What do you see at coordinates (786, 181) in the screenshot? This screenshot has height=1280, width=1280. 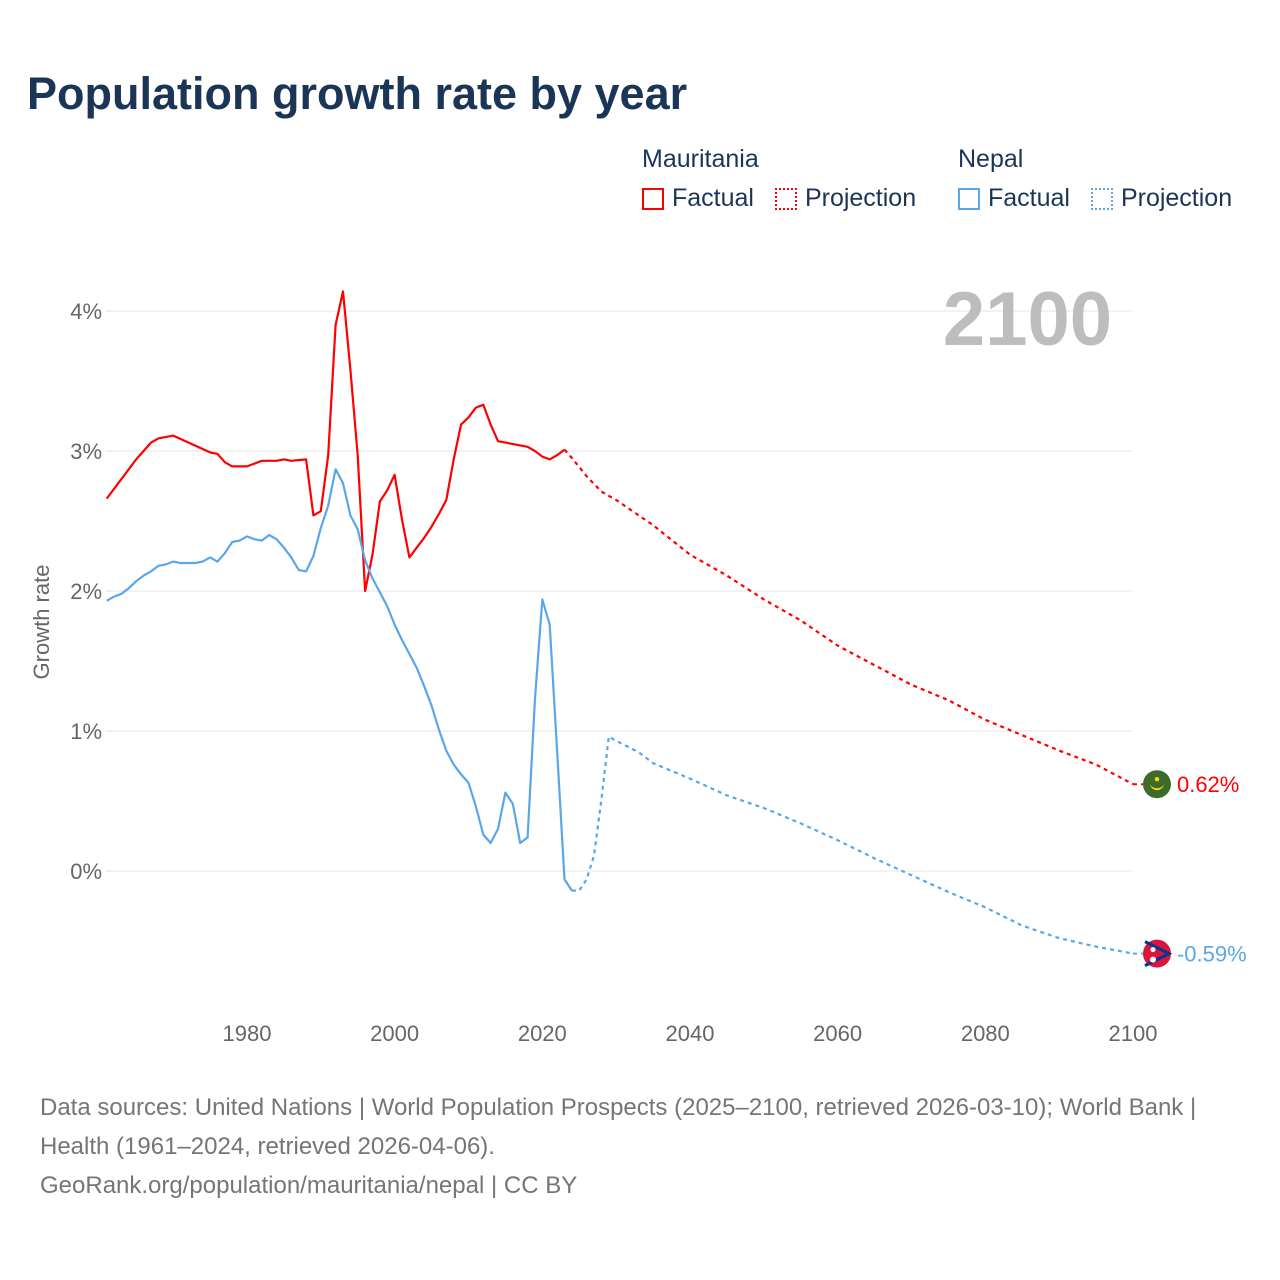 I see `legend-group-mauritania: Mauritania Factual Projection` at bounding box center [786, 181].